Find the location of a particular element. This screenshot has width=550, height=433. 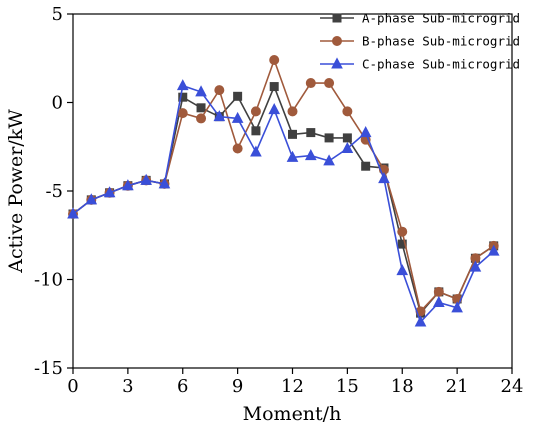

legend-item: C-phase Sub-microgrid is located at coordinates (420, 64).